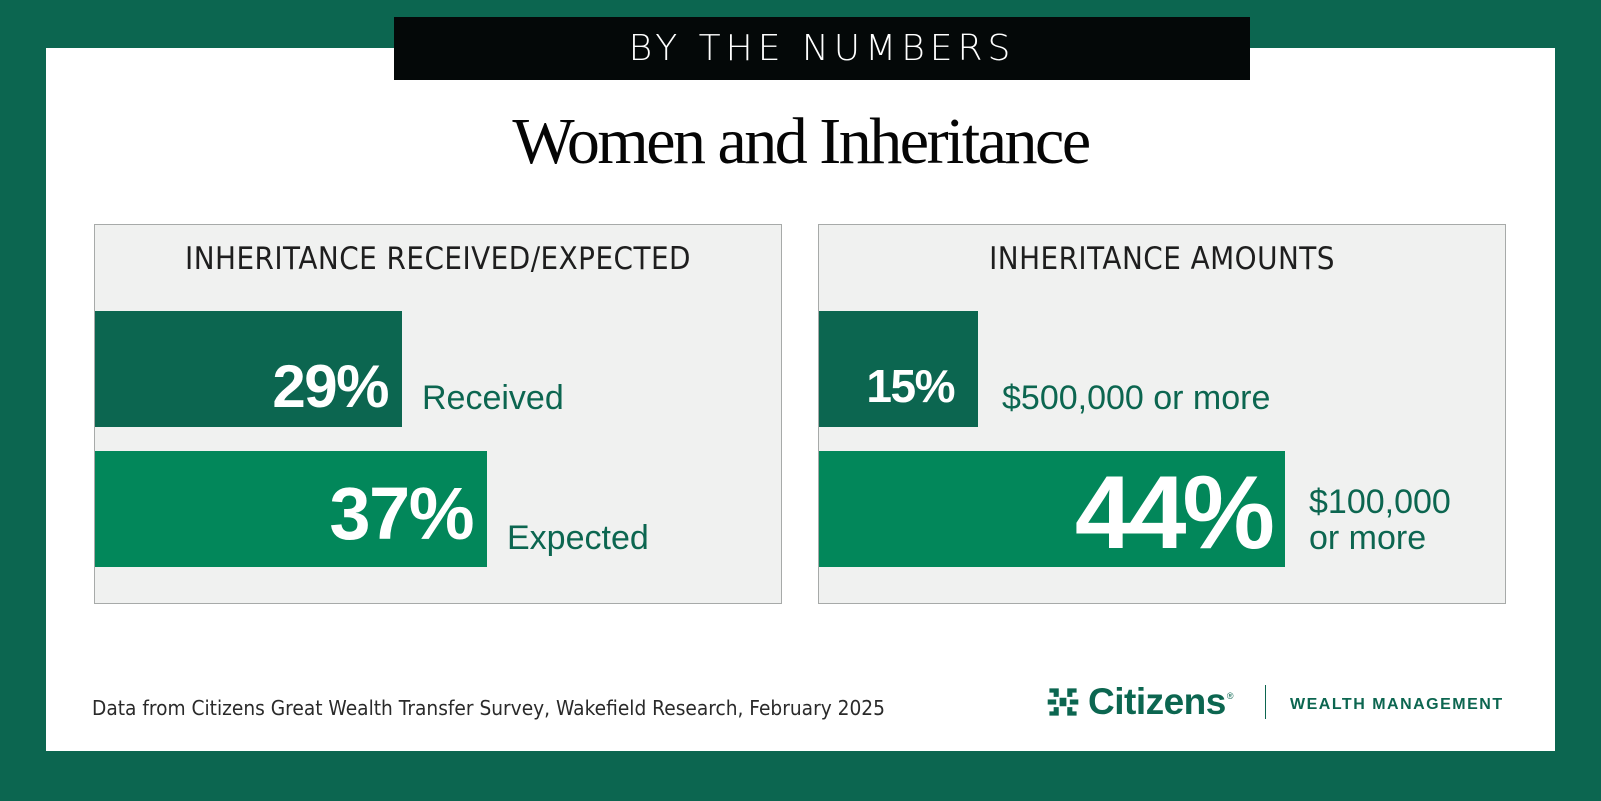 The width and height of the screenshot is (1601, 801). I want to click on citizens-logo: Citizens ®, so click(1140, 702).